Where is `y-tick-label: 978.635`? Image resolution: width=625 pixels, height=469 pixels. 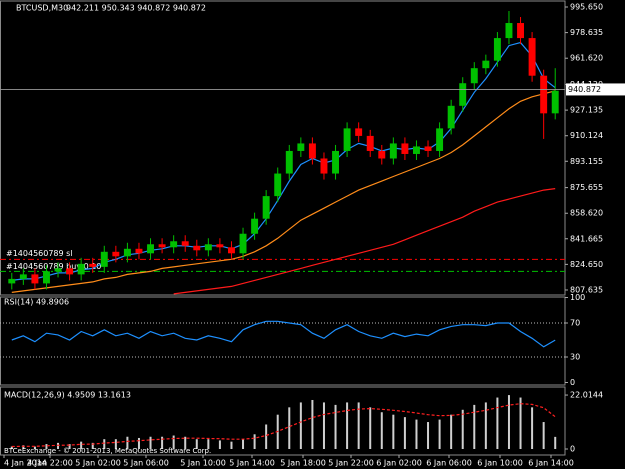
y-tick-label: 978.635 is located at coordinates (586, 32).